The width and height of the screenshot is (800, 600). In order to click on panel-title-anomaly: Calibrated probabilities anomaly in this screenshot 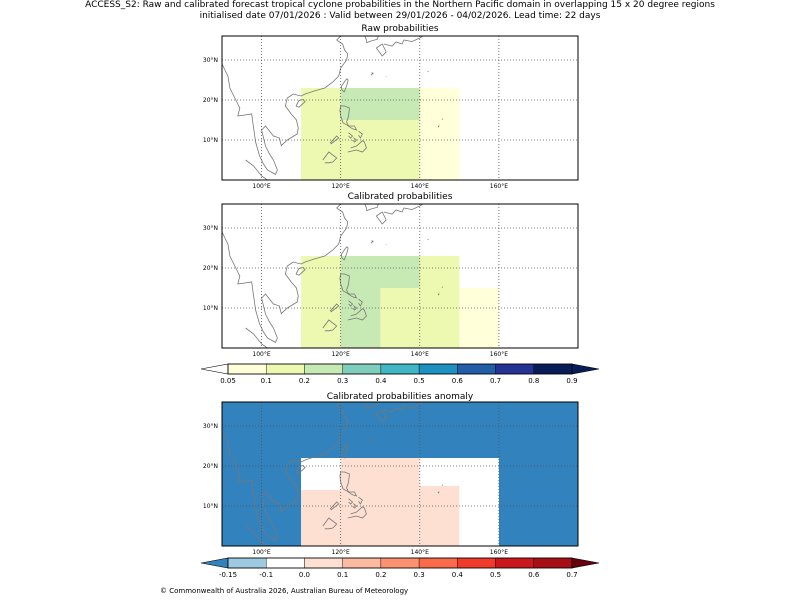, I will do `click(400, 397)`.